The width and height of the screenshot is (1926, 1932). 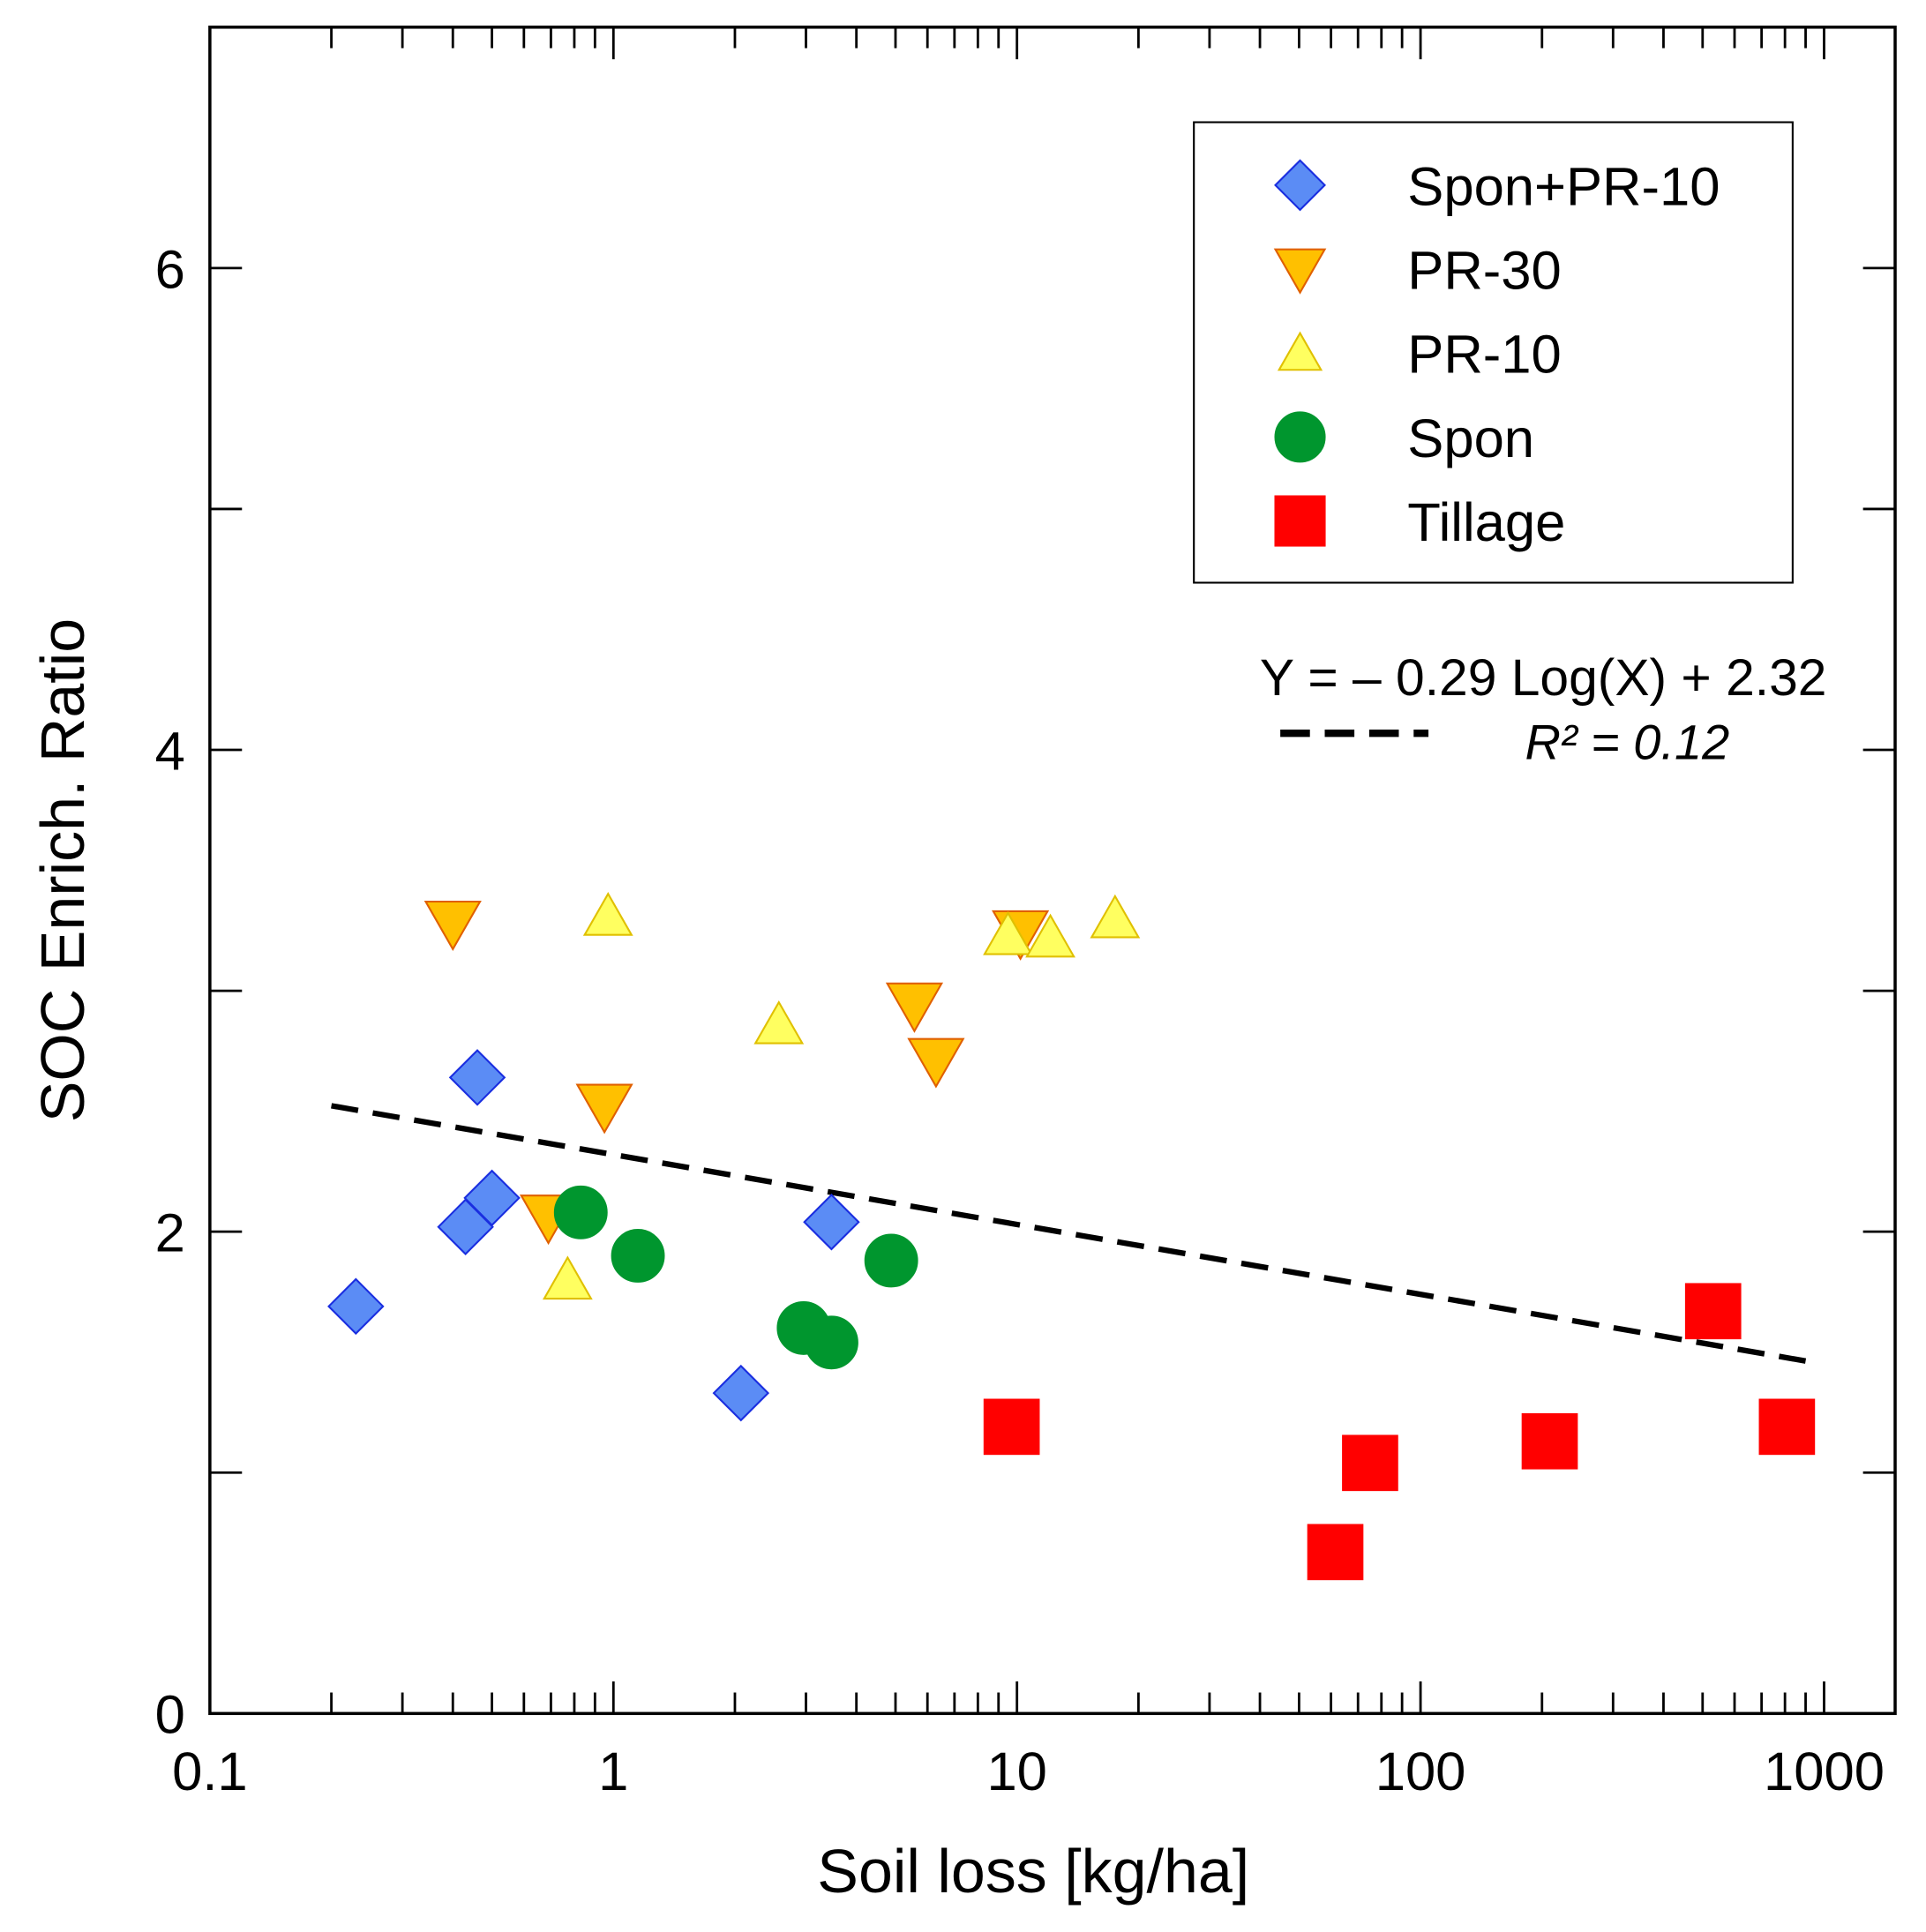 I want to click on y-tick-label: 6, so click(x=170, y=269).